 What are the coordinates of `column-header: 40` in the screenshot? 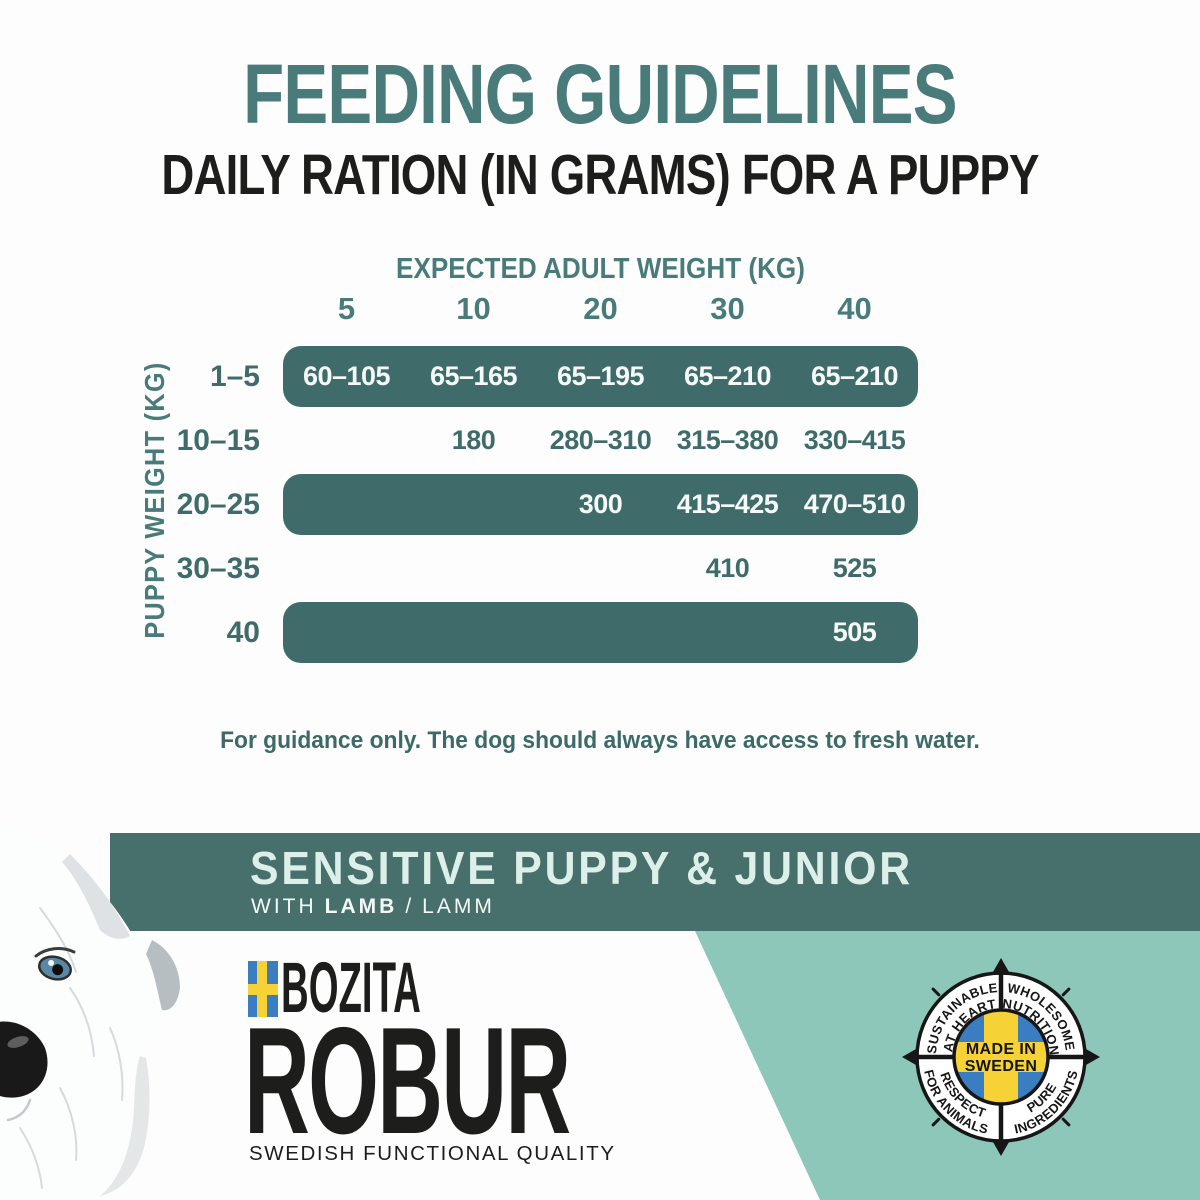 It's located at (854, 308).